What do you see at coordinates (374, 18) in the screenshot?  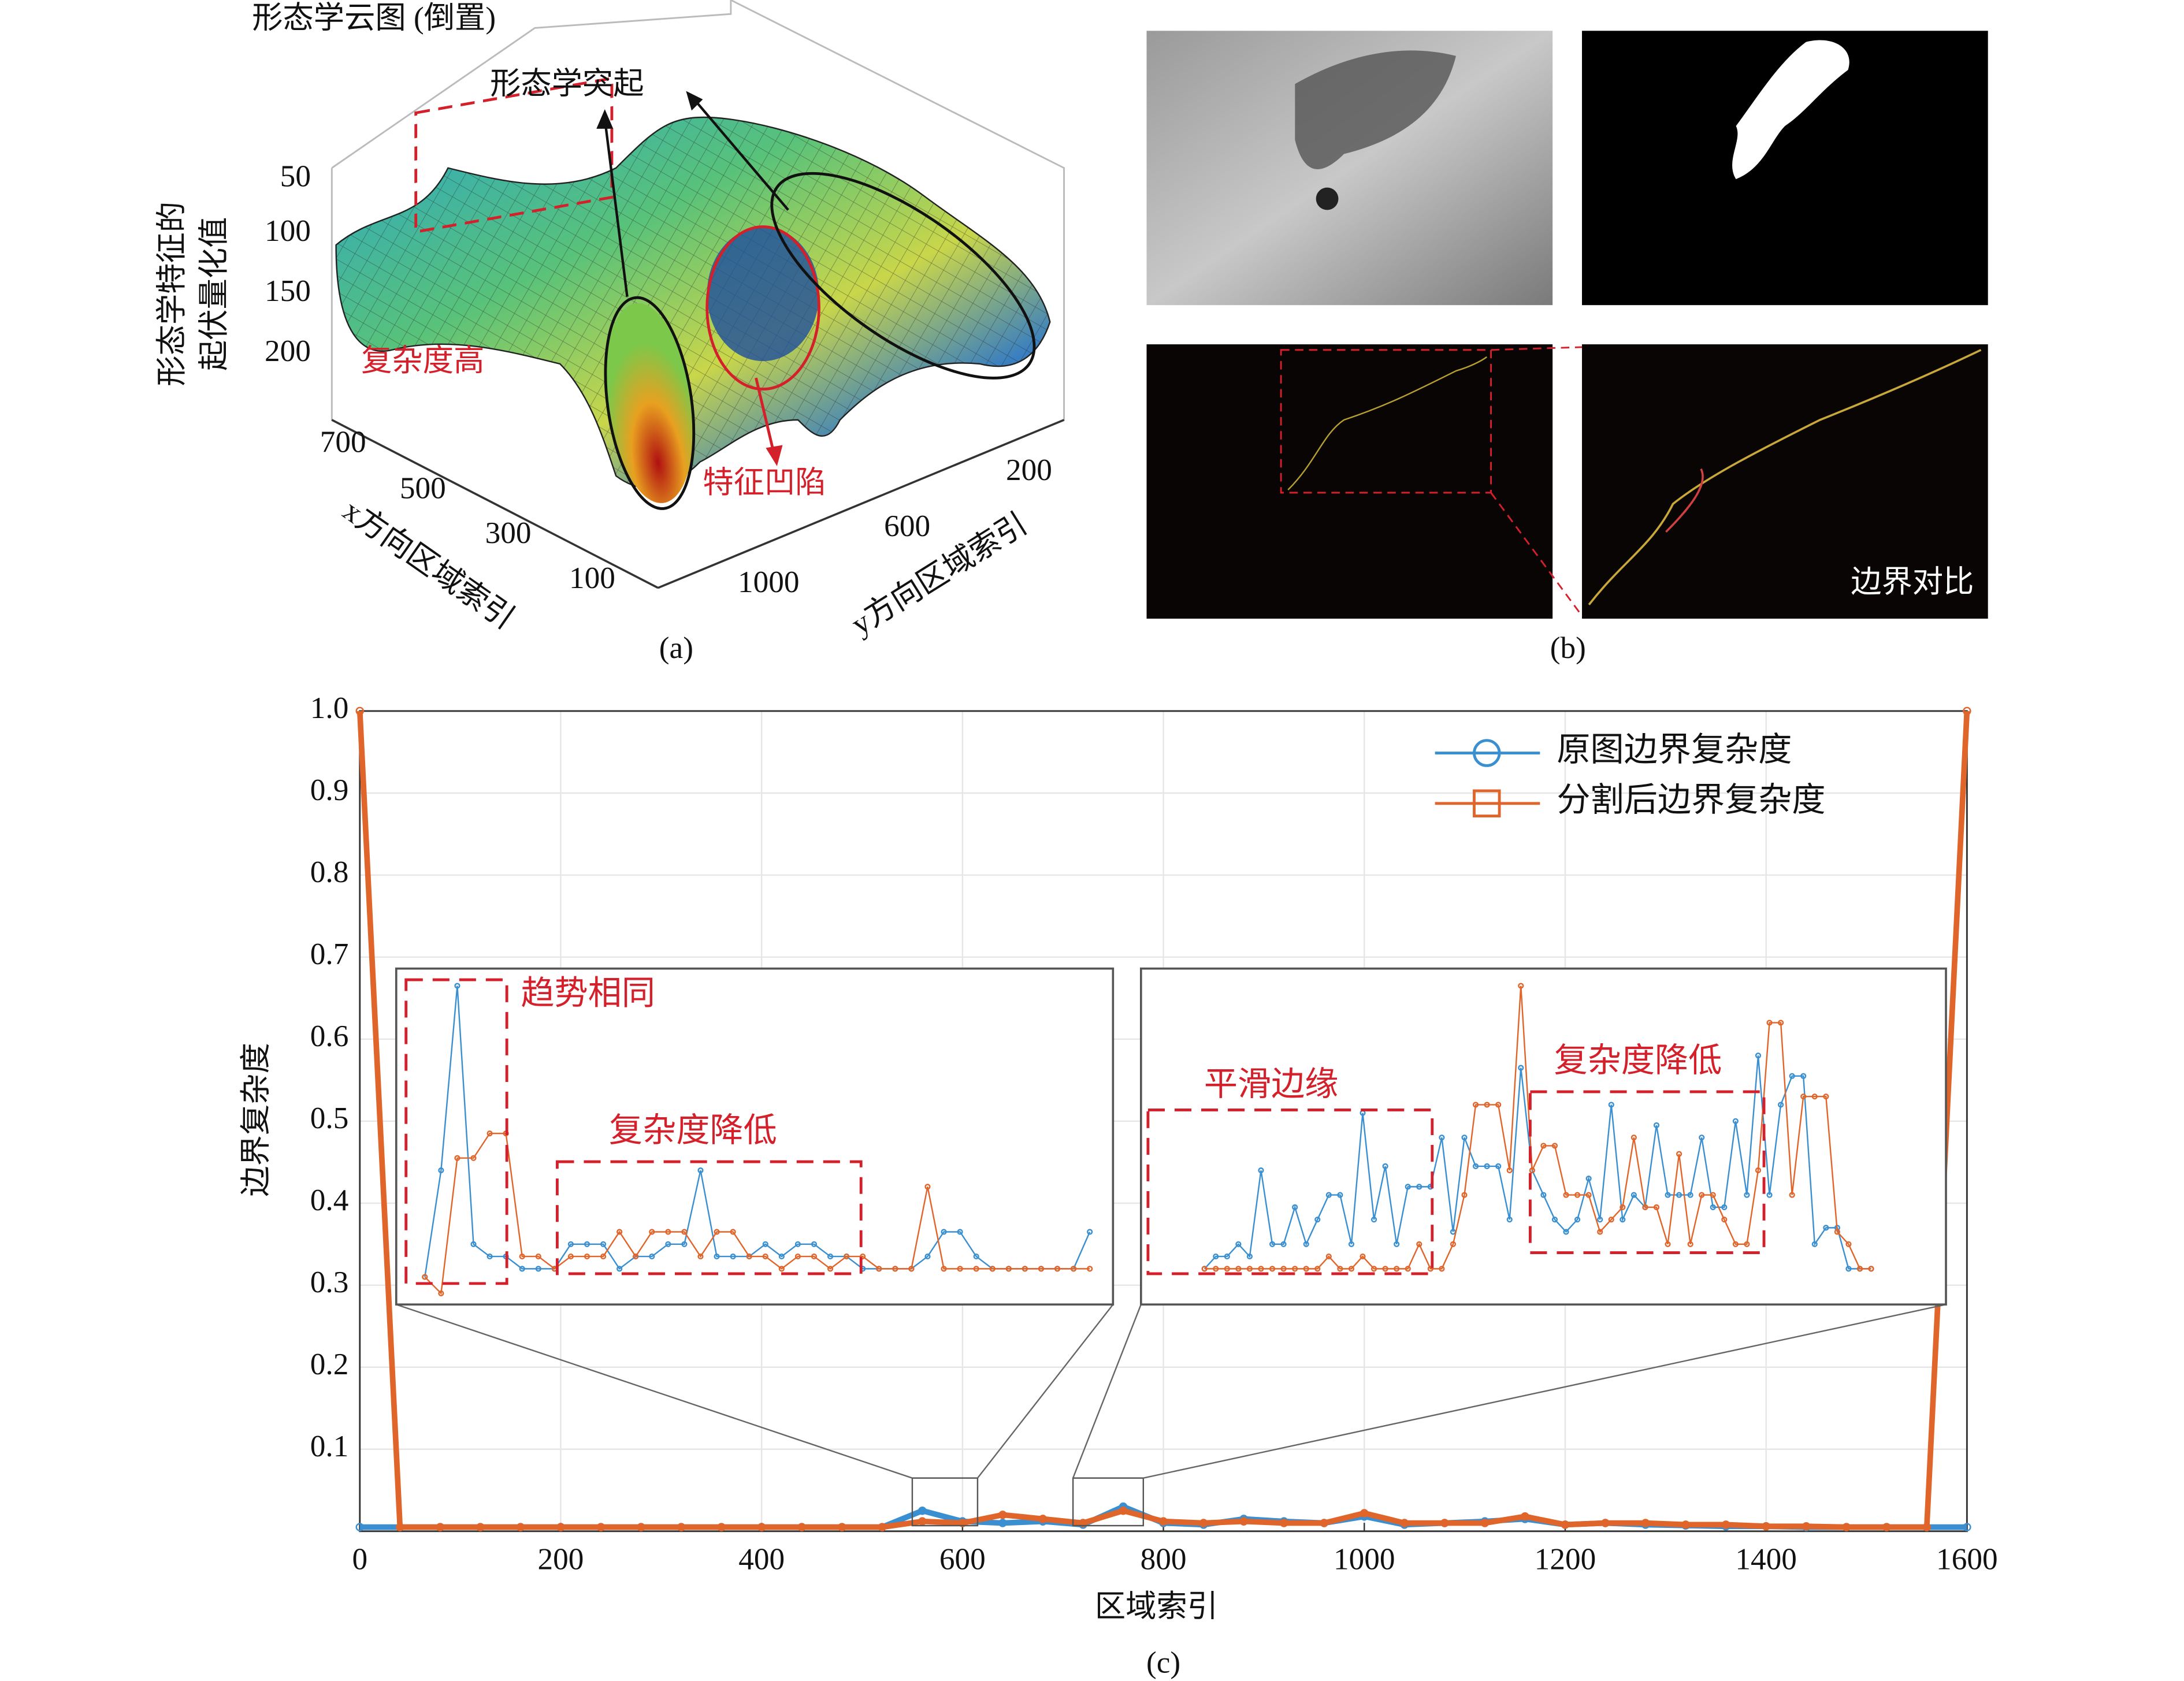 I see `panel-a-title: 形态学云图 (倒置)` at bounding box center [374, 18].